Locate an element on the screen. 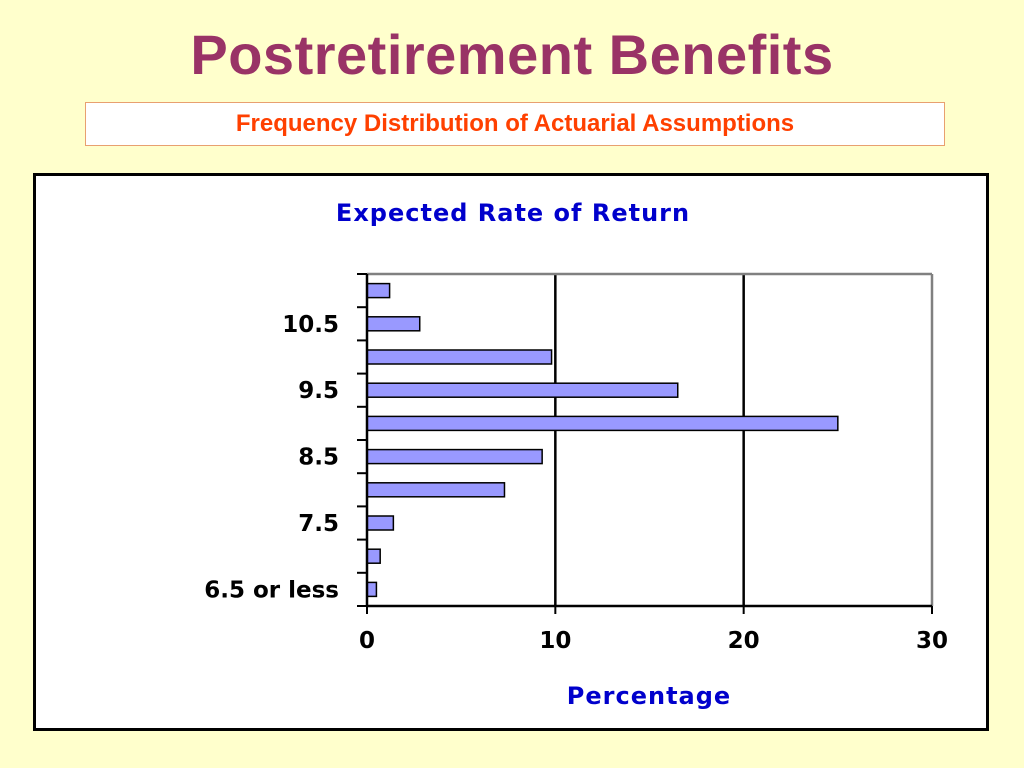 The width and height of the screenshot is (1024, 768). slide-title: Postretirement Benefits is located at coordinates (512, 54).